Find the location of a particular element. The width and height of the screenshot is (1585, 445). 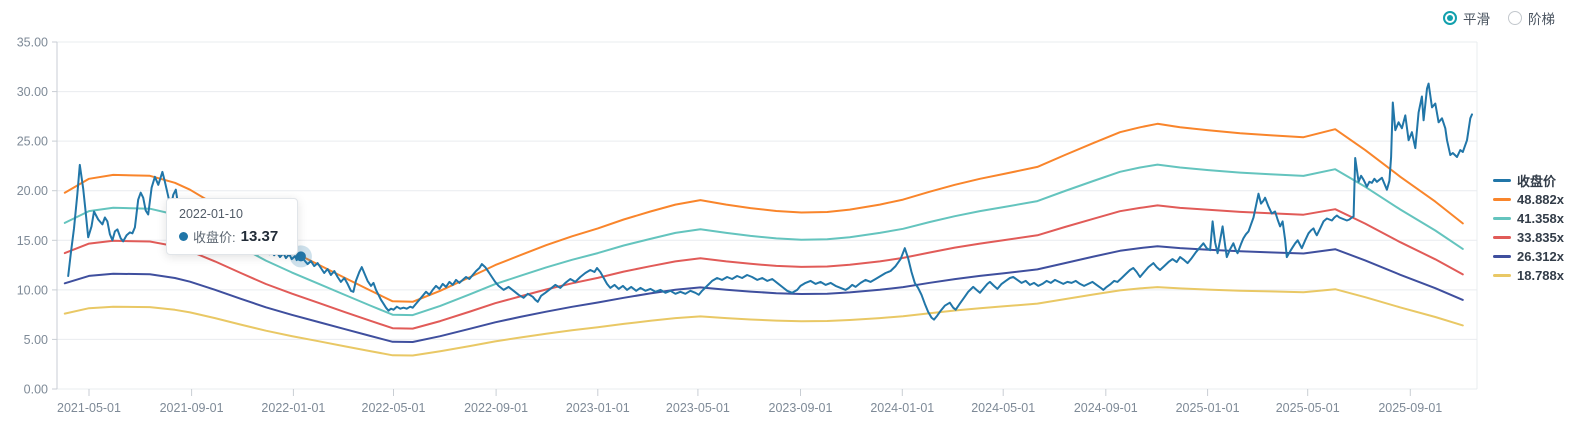

x-axis-label: 2023-05-01 is located at coordinates (698, 408).